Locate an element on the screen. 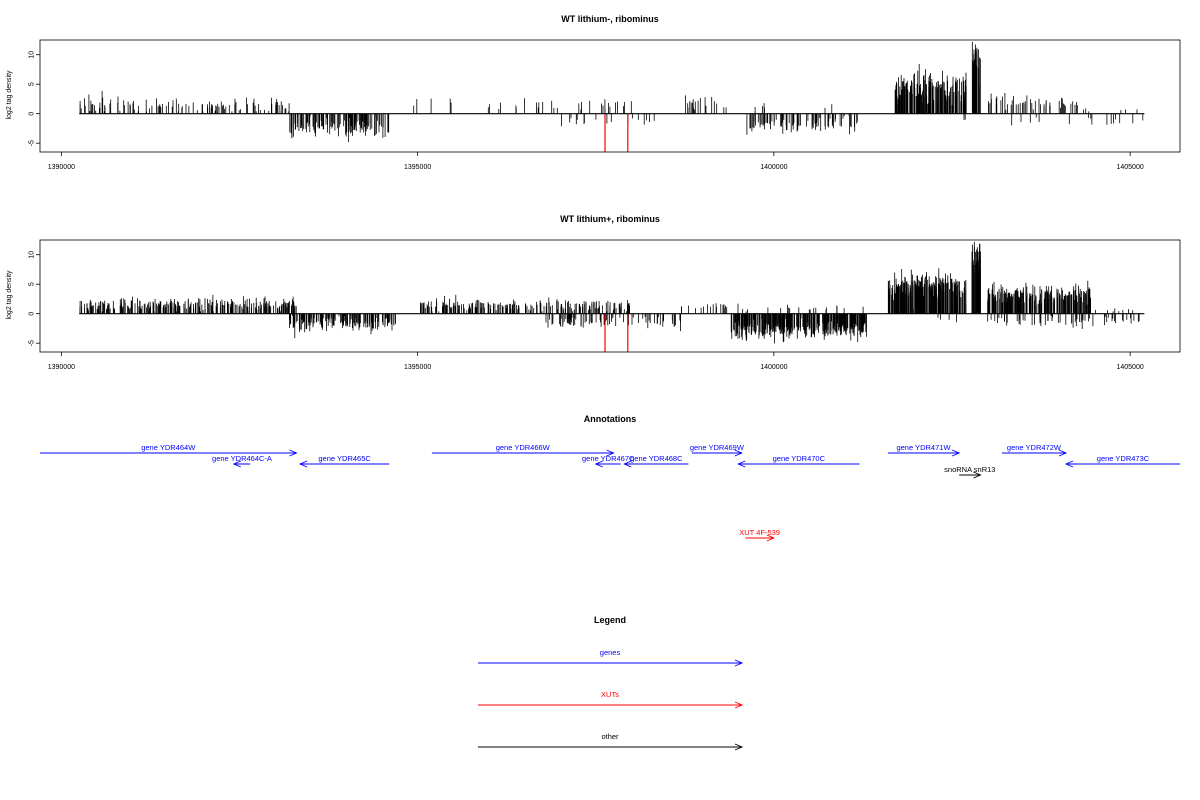 Image resolution: width=1200 pixels, height=800 pixels. legend-label: genes is located at coordinates (610, 652).